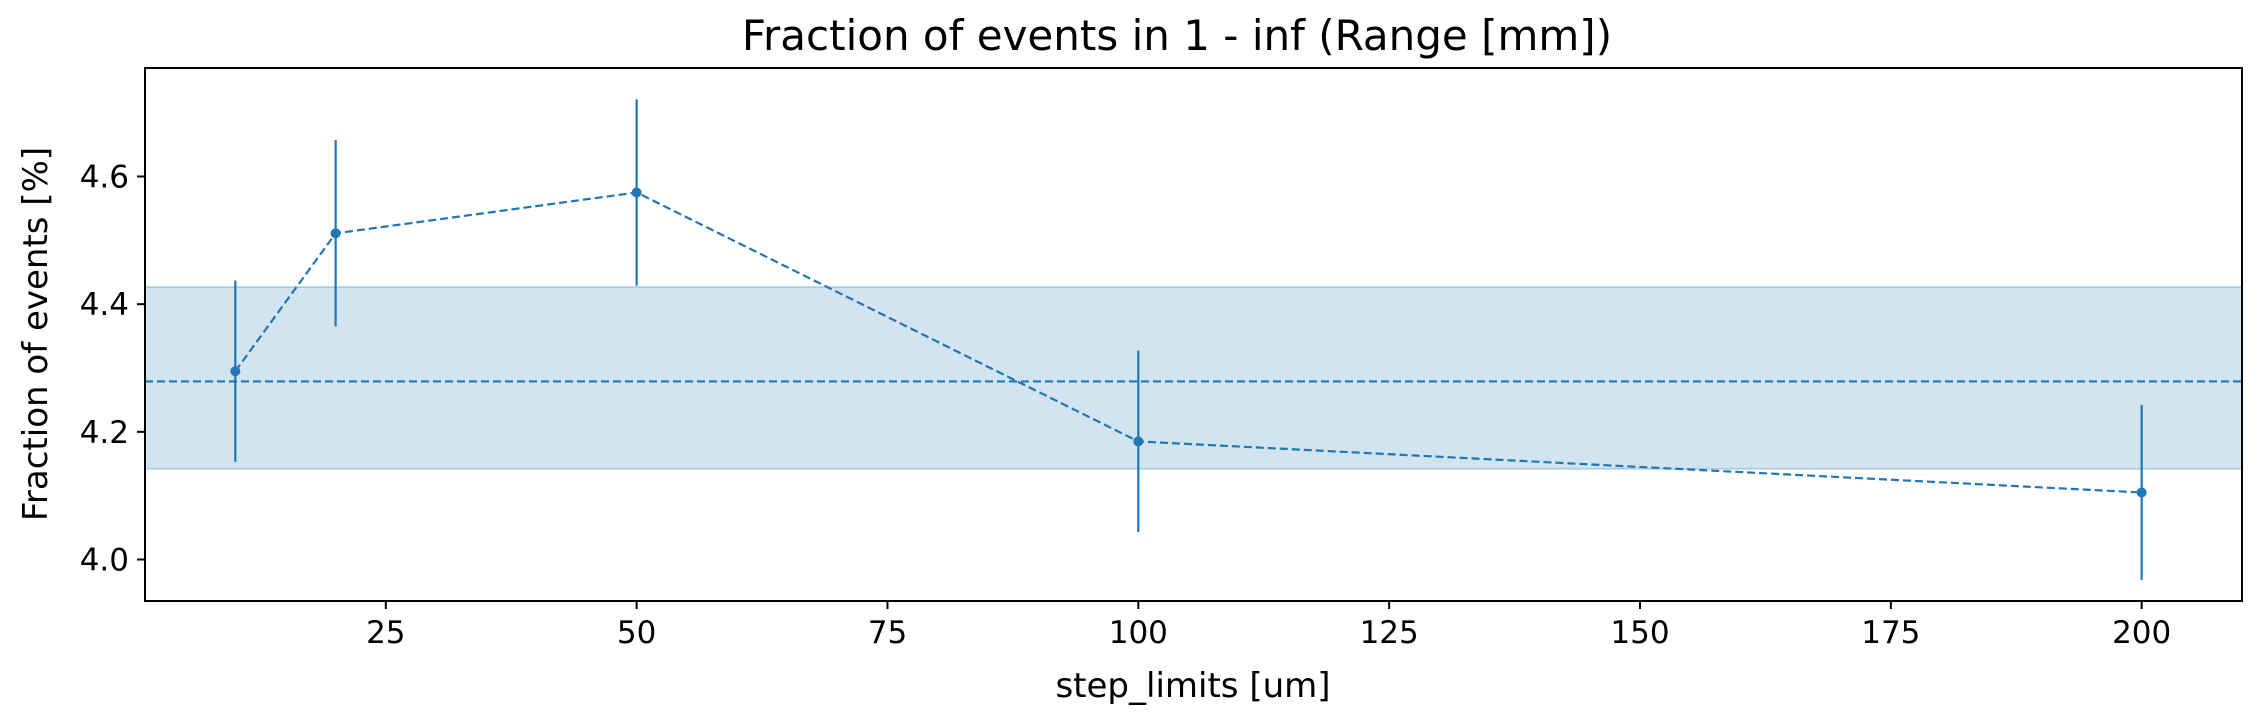  I want to click on y-tick-label: 4.4, so click(104, 305).